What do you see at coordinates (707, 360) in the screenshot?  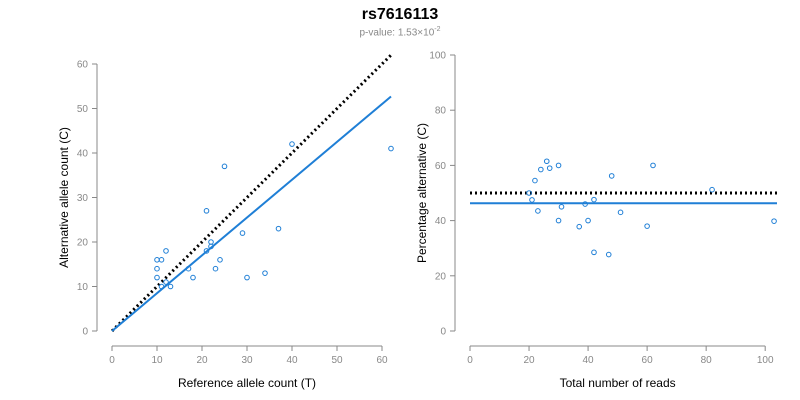 I see `x-tick-label: 80` at bounding box center [707, 360].